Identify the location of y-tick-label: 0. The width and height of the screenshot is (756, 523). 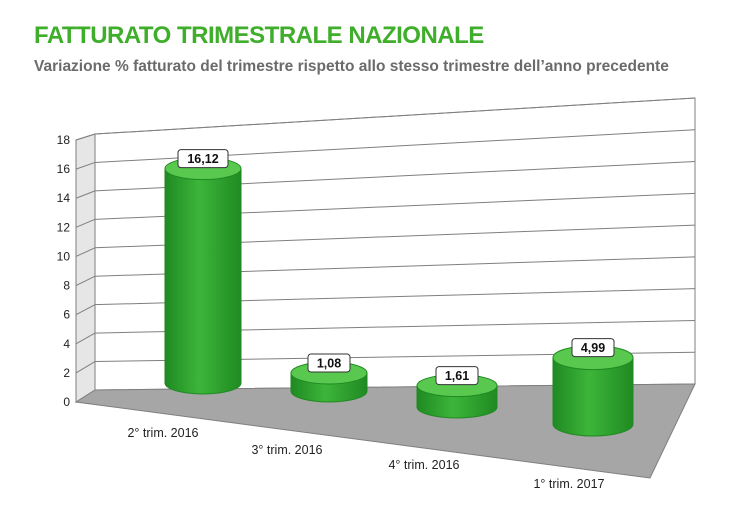
(66, 402).